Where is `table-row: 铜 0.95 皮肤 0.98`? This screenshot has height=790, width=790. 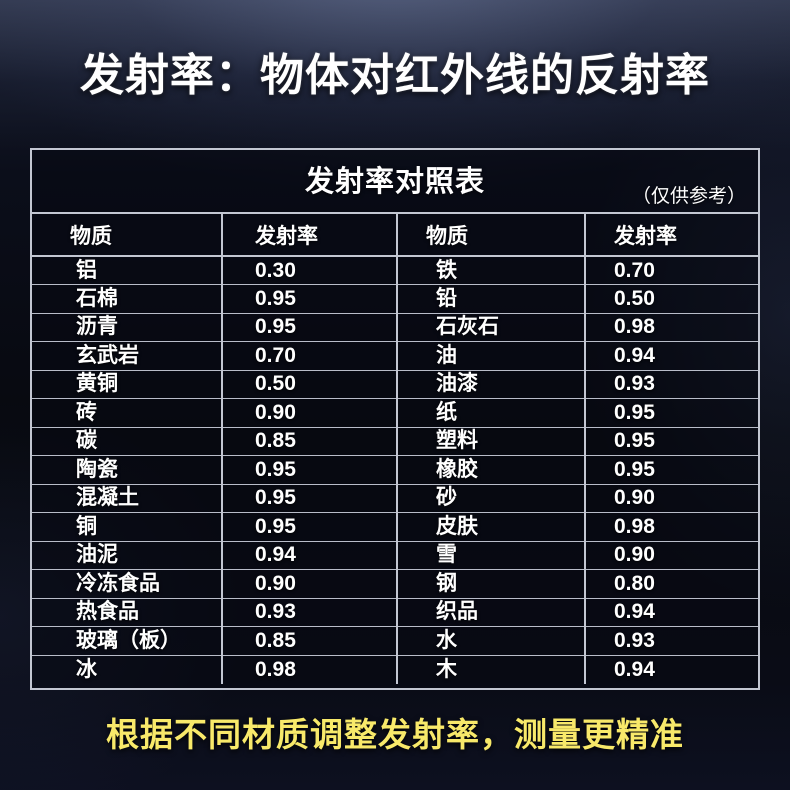
table-row: 铜 0.95 皮肤 0.98 is located at coordinates (395, 527).